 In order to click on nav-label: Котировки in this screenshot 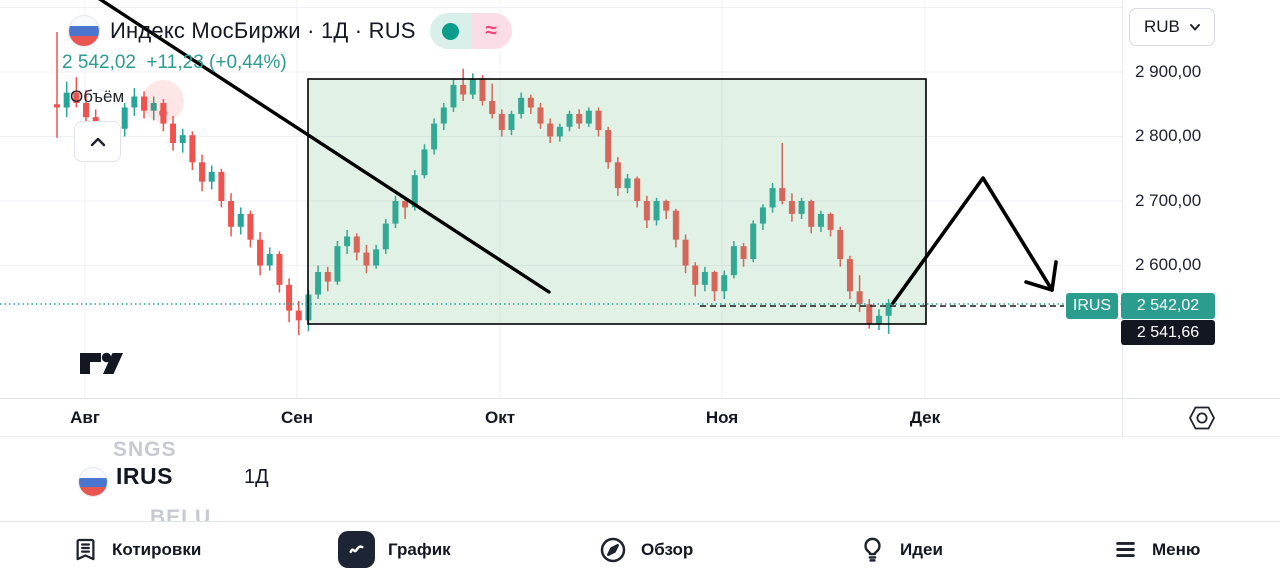, I will do `click(157, 549)`.